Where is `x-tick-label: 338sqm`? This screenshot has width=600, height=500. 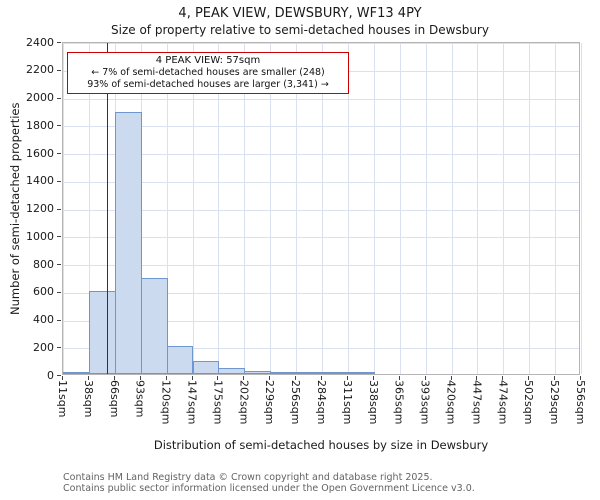
x-tick-label: 338sqm is located at coordinates (373, 402).